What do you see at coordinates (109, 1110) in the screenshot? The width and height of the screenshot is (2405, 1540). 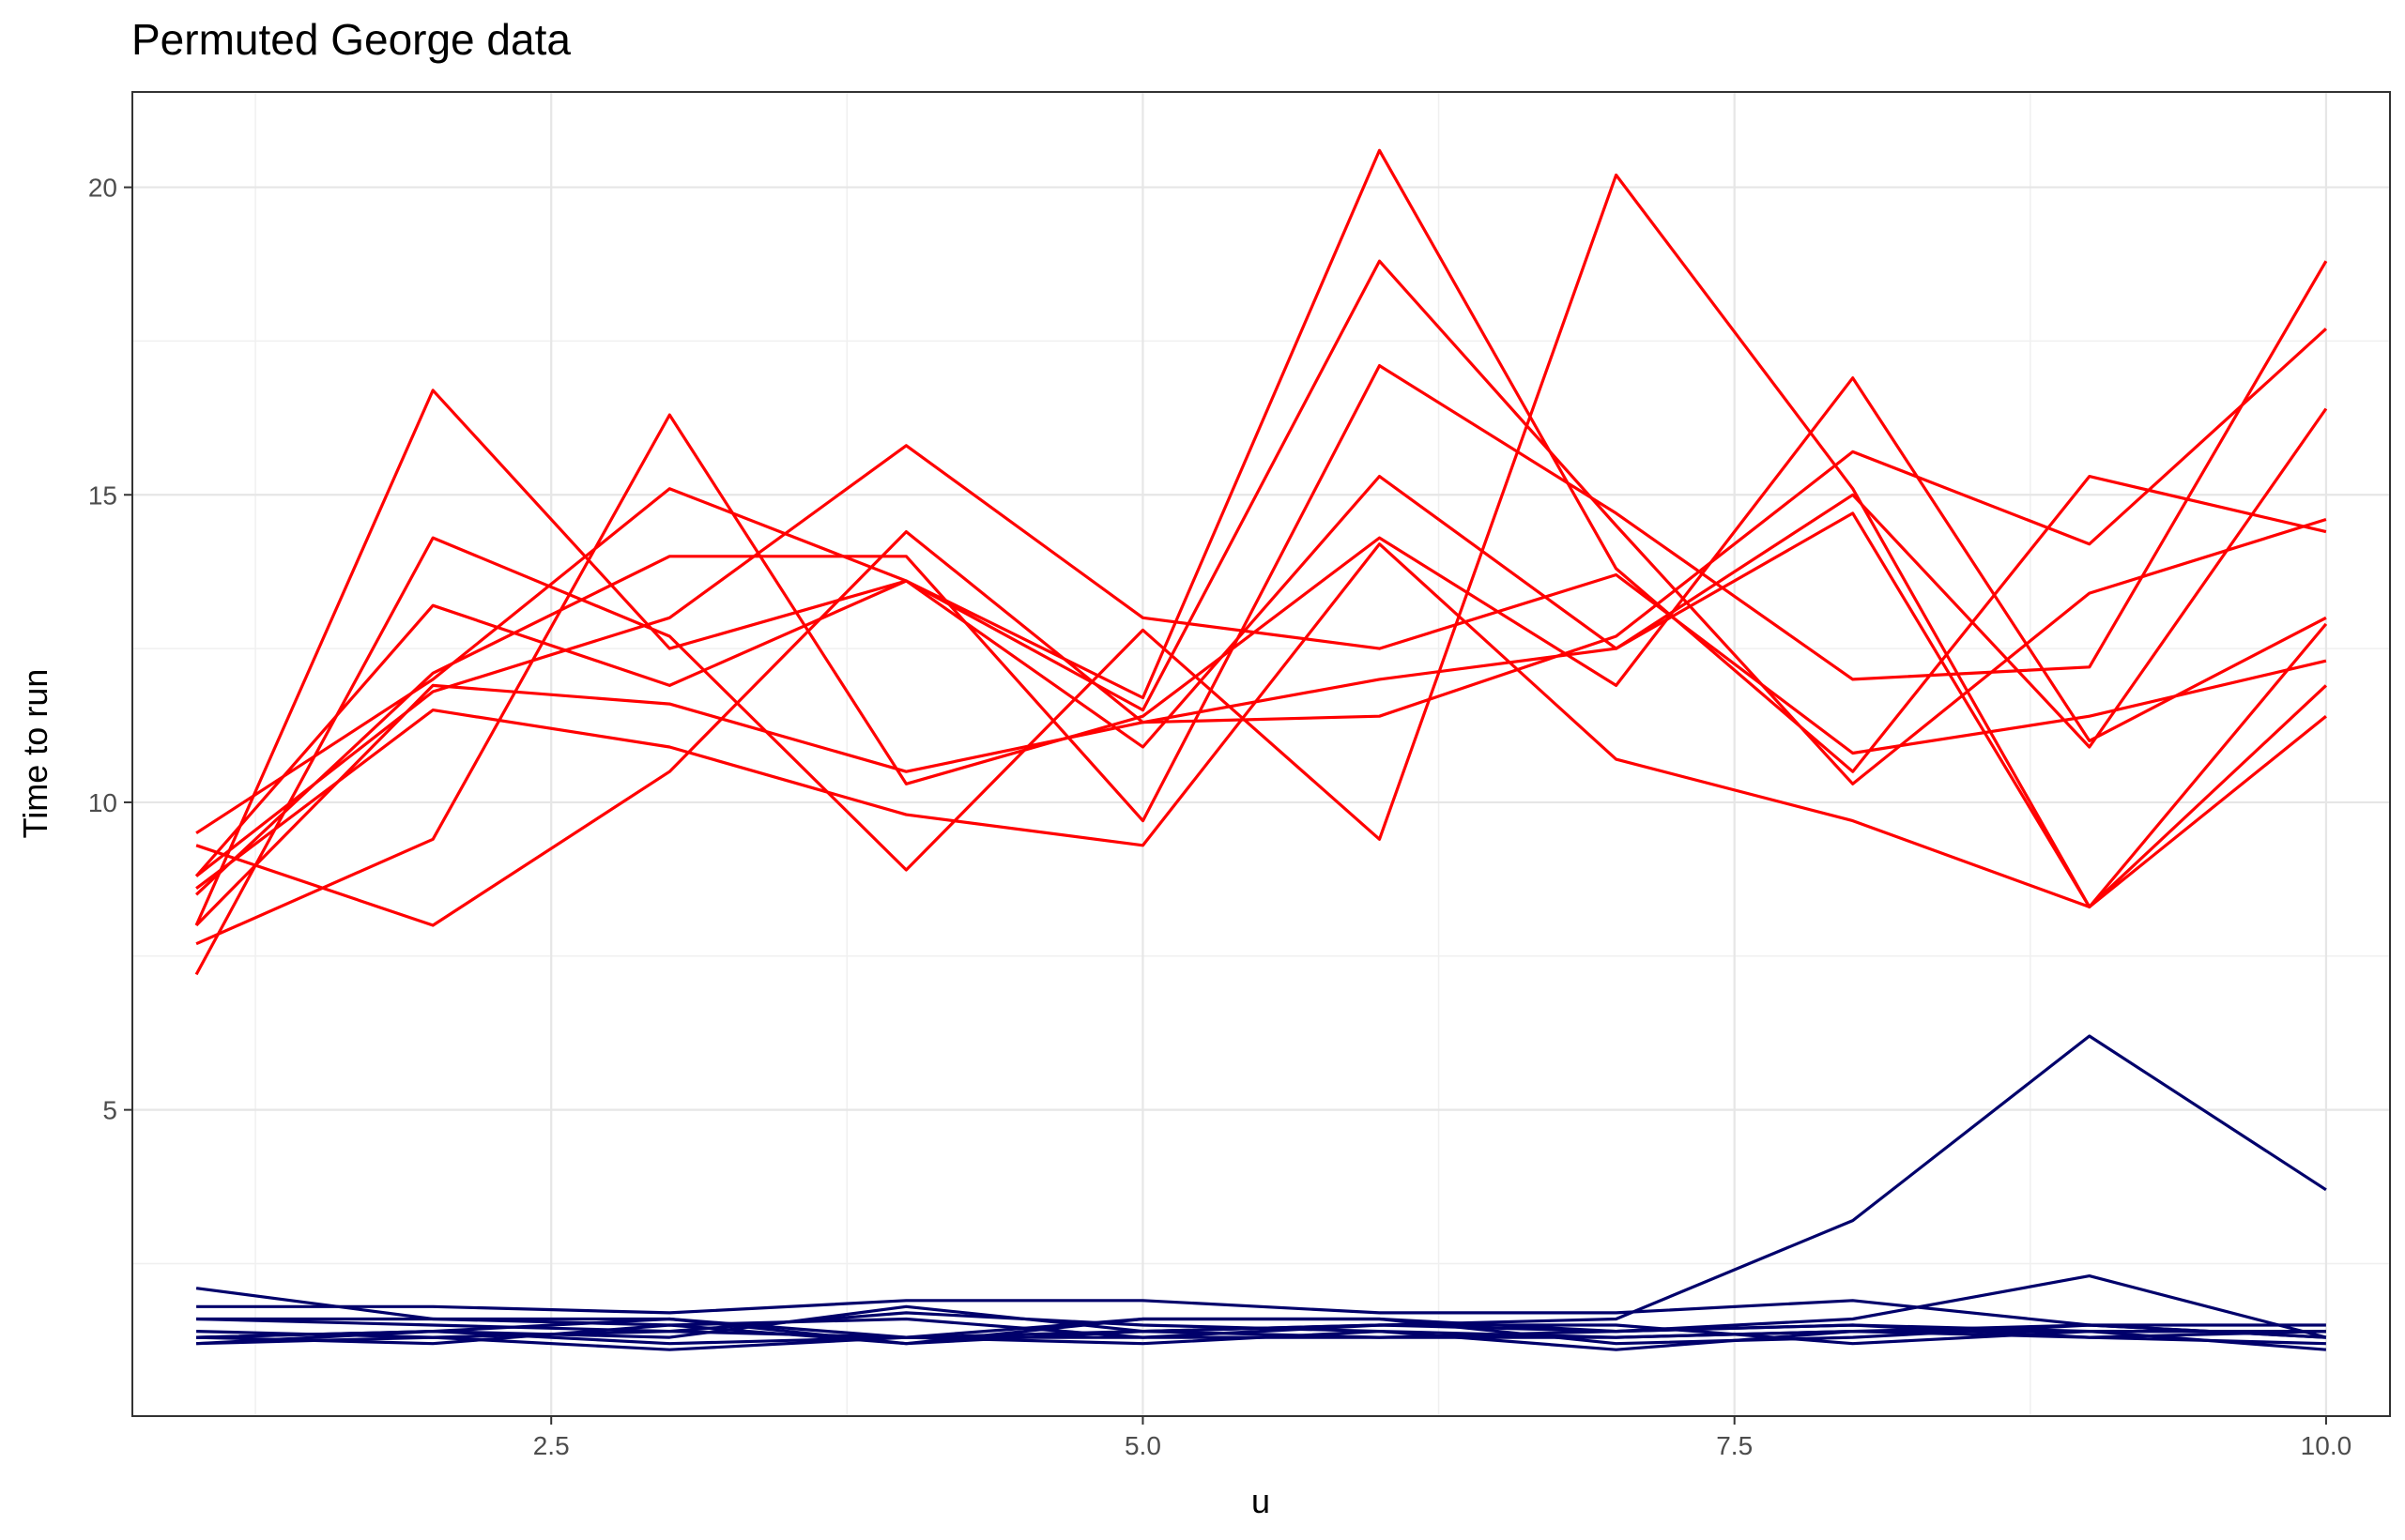 I see `y-tick-label: 5` at bounding box center [109, 1110].